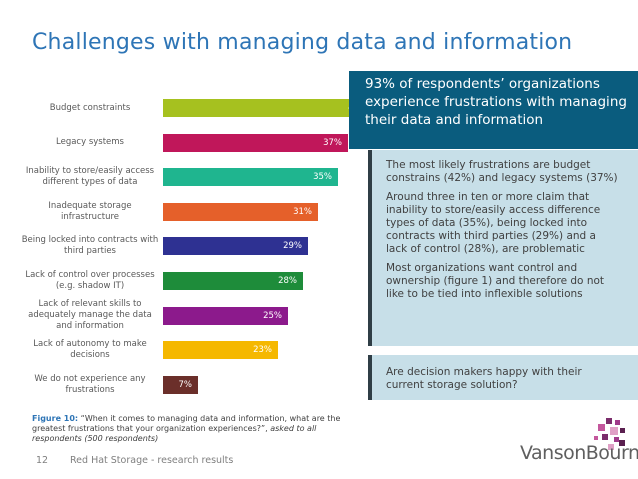  What do you see at coordinates (265, 108) in the screenshot?
I see `data-label: 42%` at bounding box center [265, 108].